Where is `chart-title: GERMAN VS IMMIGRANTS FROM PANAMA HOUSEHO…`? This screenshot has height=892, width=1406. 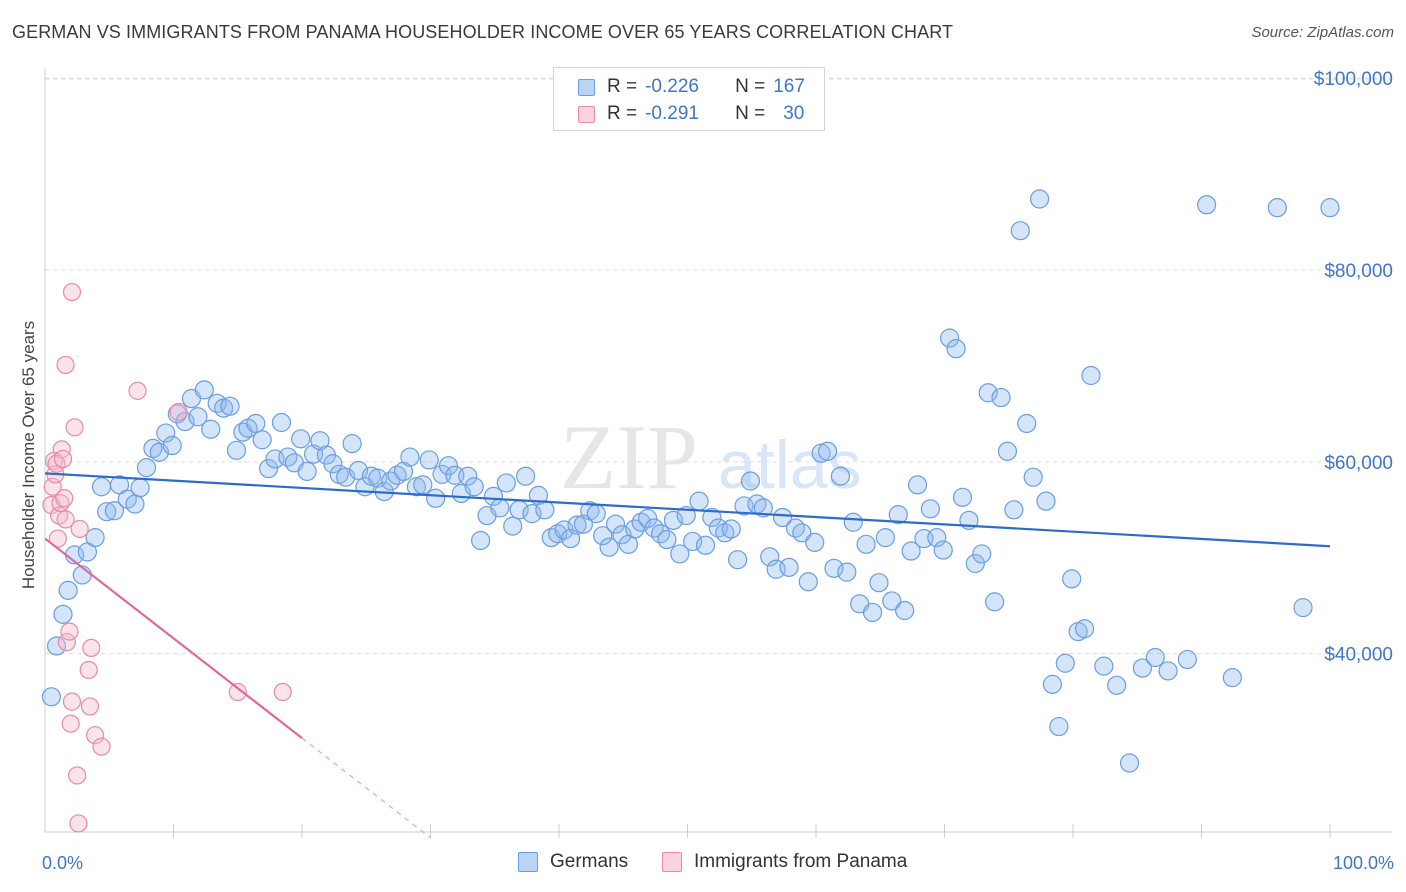 chart-title: GERMAN VS IMMIGRANTS FROM PANAMA HOUSEHO… is located at coordinates (483, 32).